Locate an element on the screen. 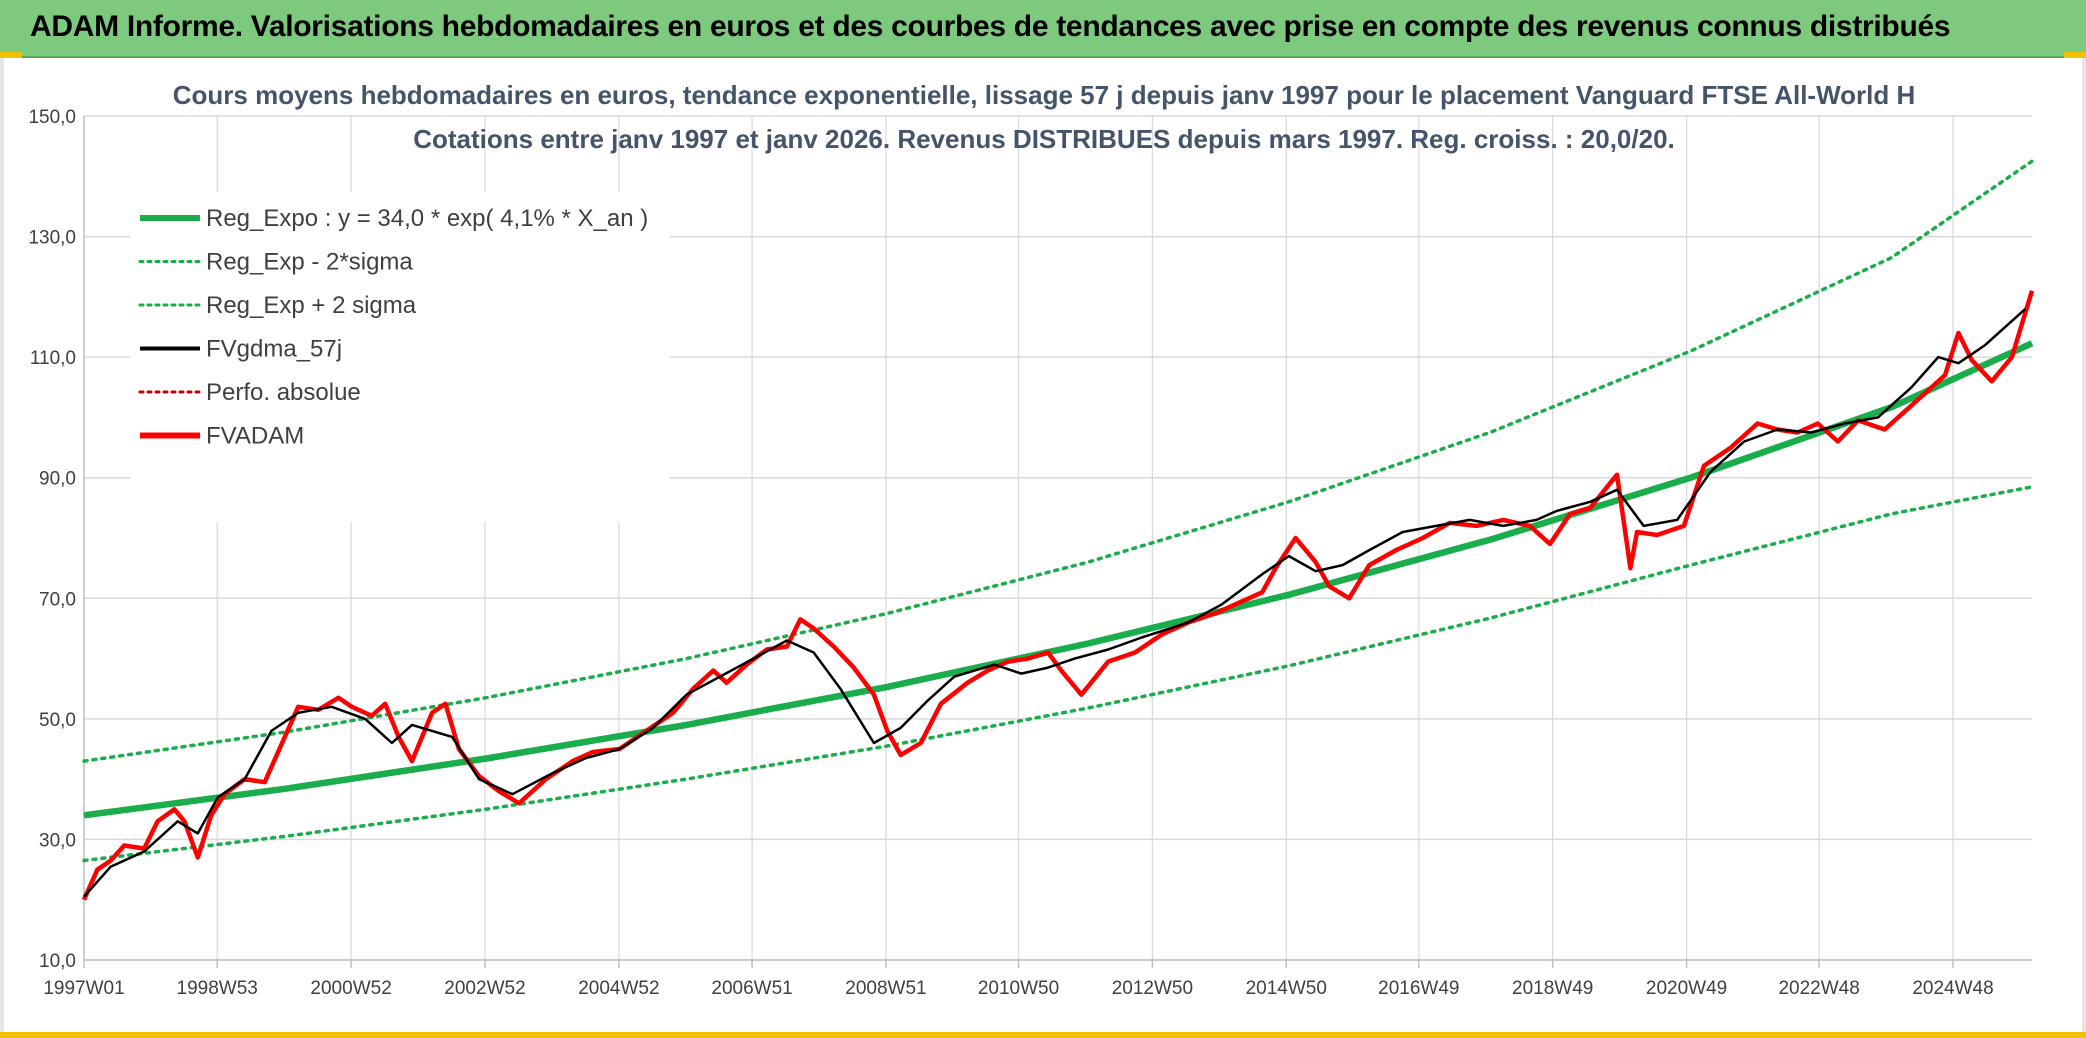  y-tick-label: 70,0 is located at coordinates (57, 599).